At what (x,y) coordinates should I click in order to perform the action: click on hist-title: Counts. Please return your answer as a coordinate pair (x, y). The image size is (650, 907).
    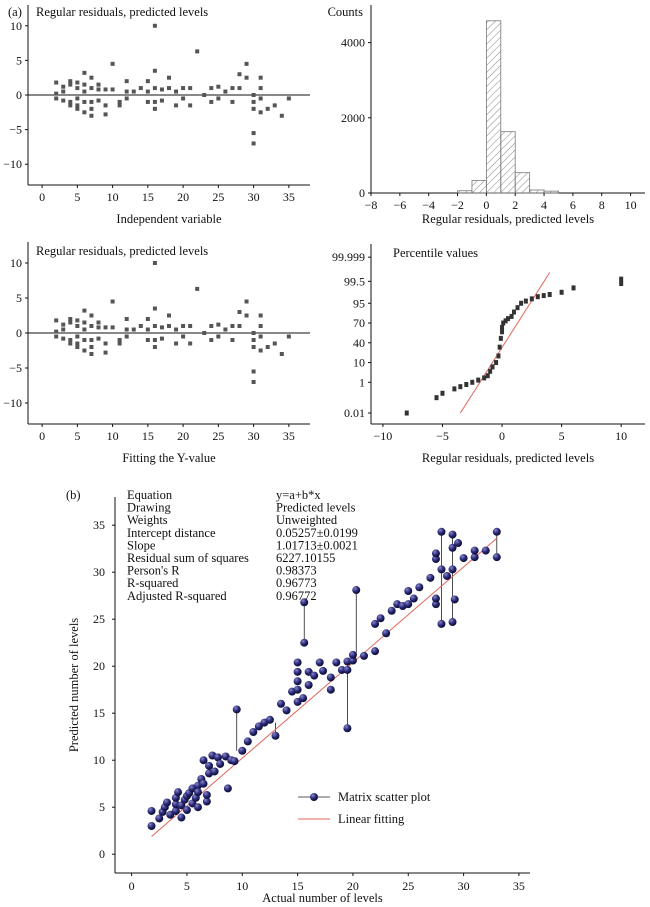
    Looking at the image, I should click on (346, 12).